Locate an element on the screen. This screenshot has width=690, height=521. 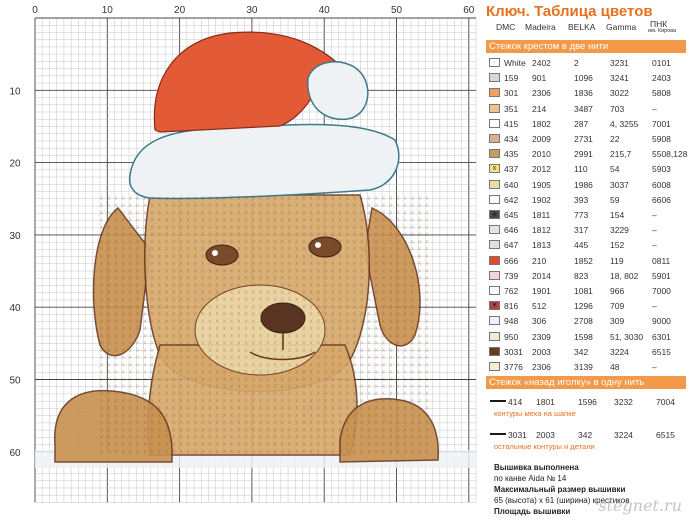
key-cell-gamma: 48 is located at coordinates (615, 367).